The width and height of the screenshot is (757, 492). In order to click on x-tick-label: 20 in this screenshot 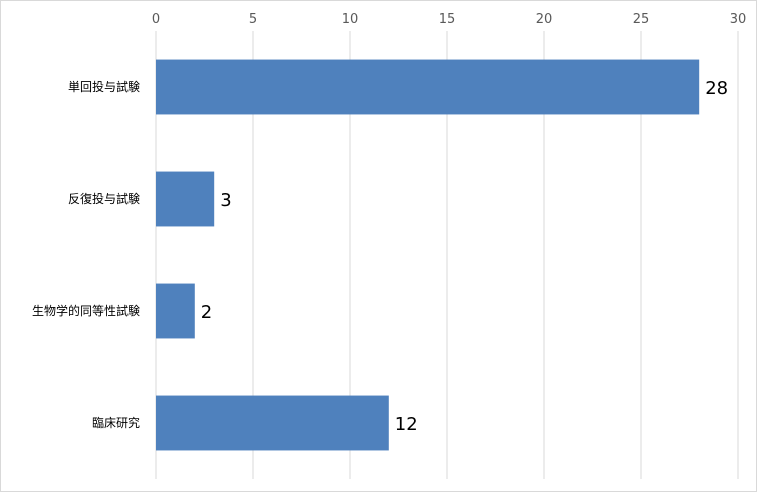, I will do `click(544, 19)`.